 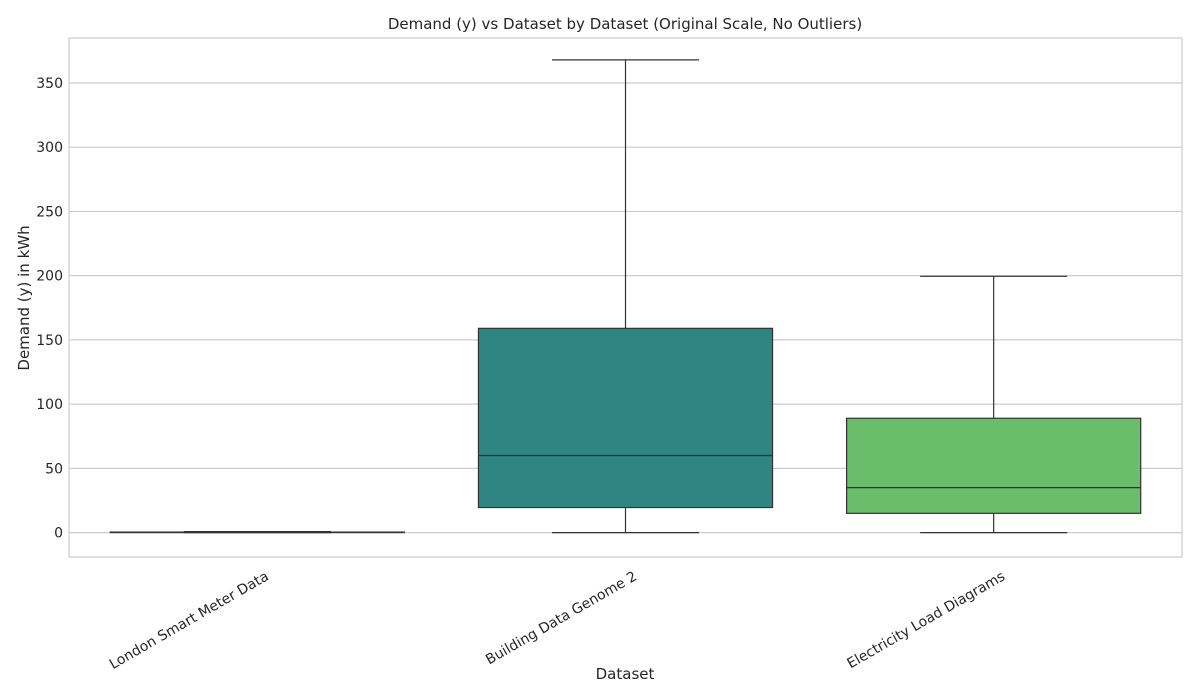 I want to click on y-tick-label-50: 50, so click(x=54, y=469).